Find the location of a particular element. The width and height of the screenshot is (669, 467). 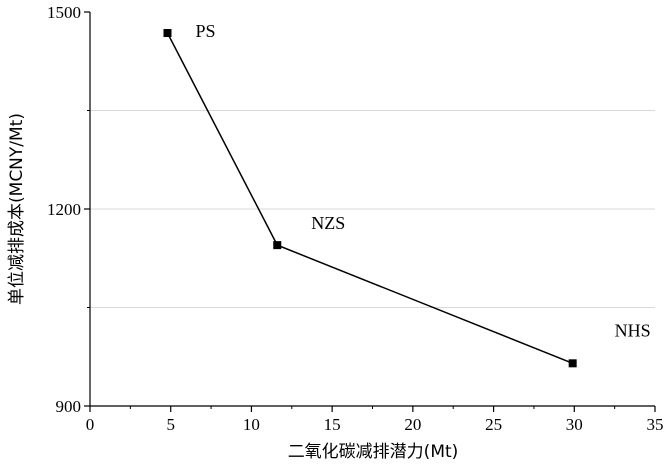

x-tick-label-5: 5 is located at coordinates (170, 424).